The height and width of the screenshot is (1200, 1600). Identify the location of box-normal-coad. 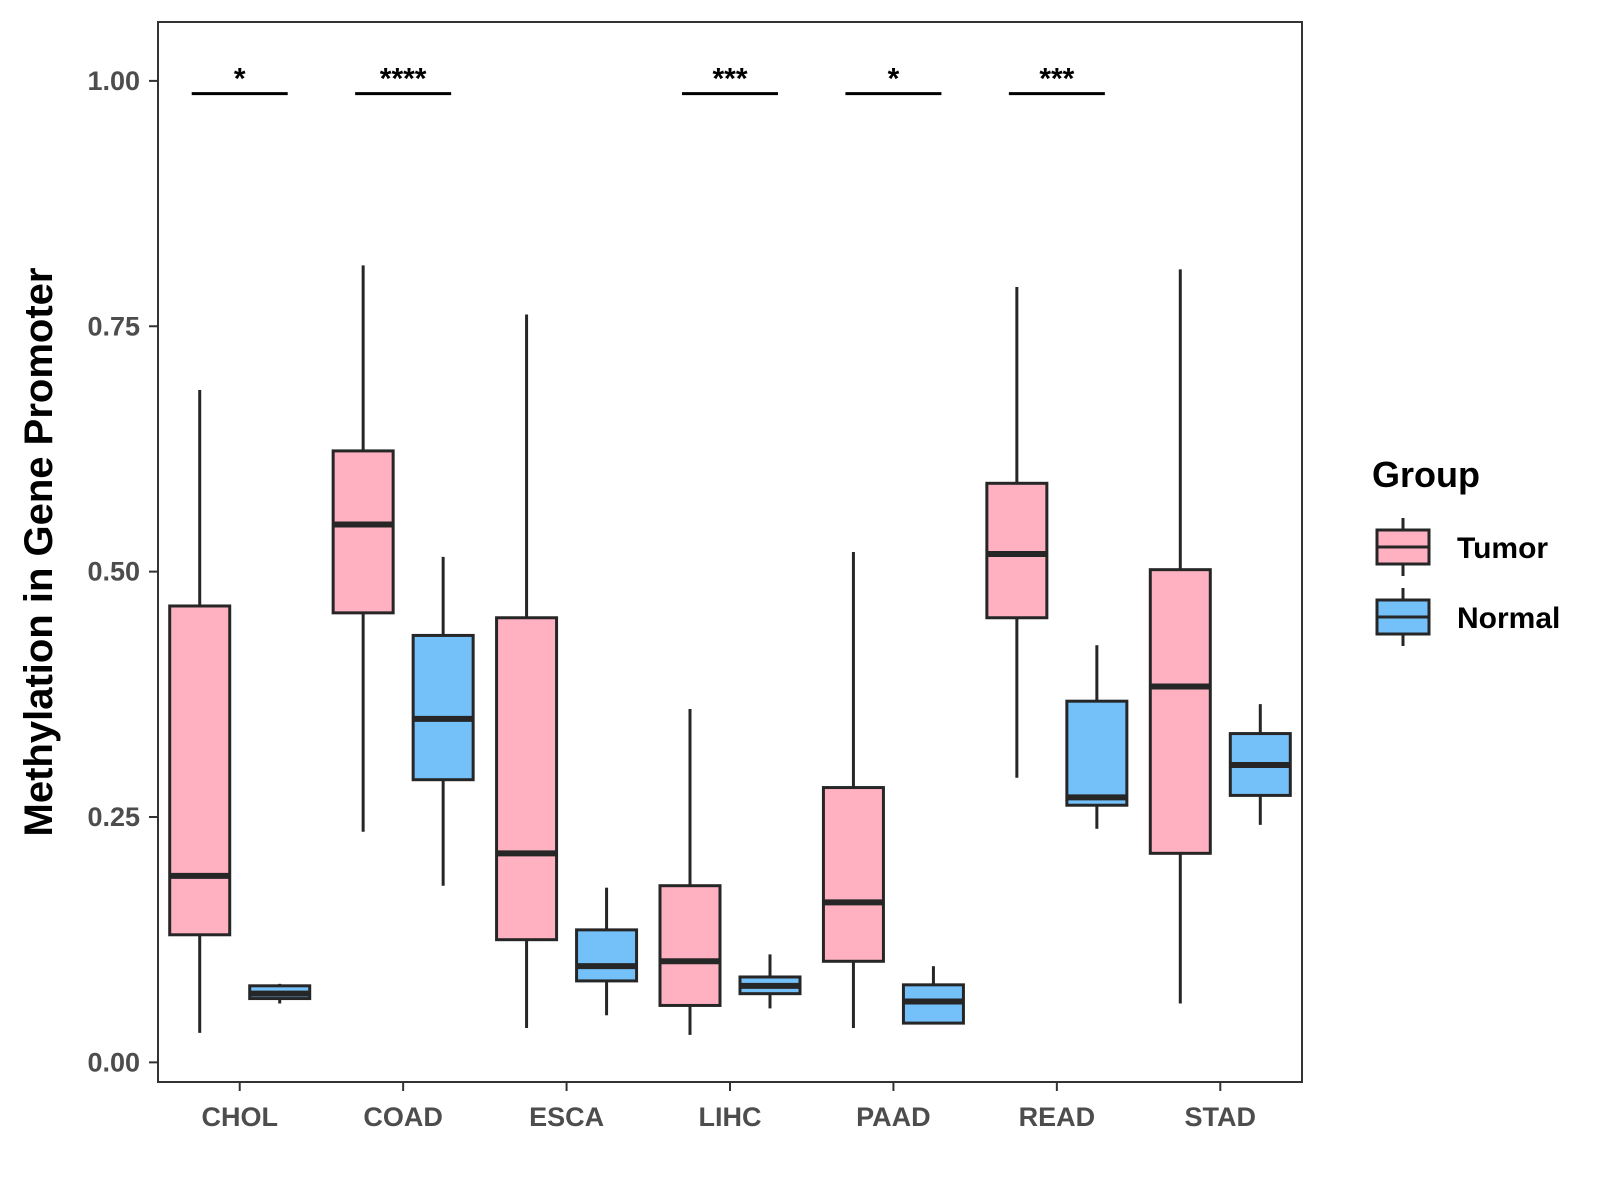
(443, 721).